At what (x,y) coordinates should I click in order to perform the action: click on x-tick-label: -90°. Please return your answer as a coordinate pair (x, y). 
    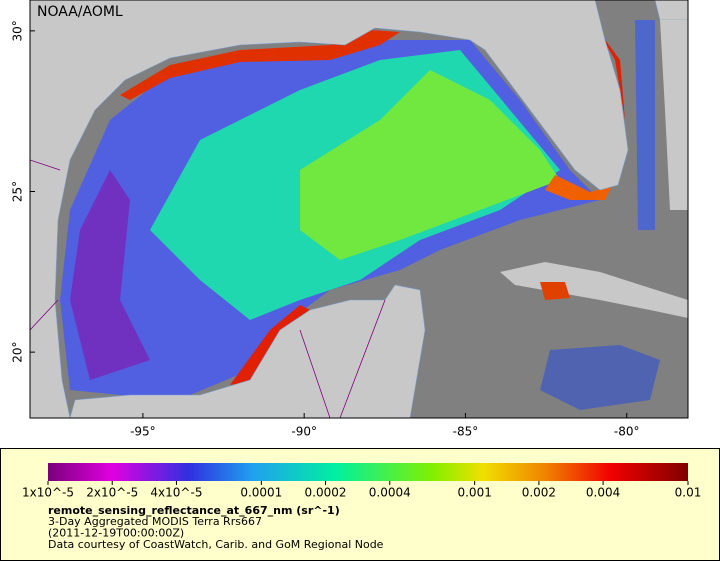
    Looking at the image, I should click on (304, 432).